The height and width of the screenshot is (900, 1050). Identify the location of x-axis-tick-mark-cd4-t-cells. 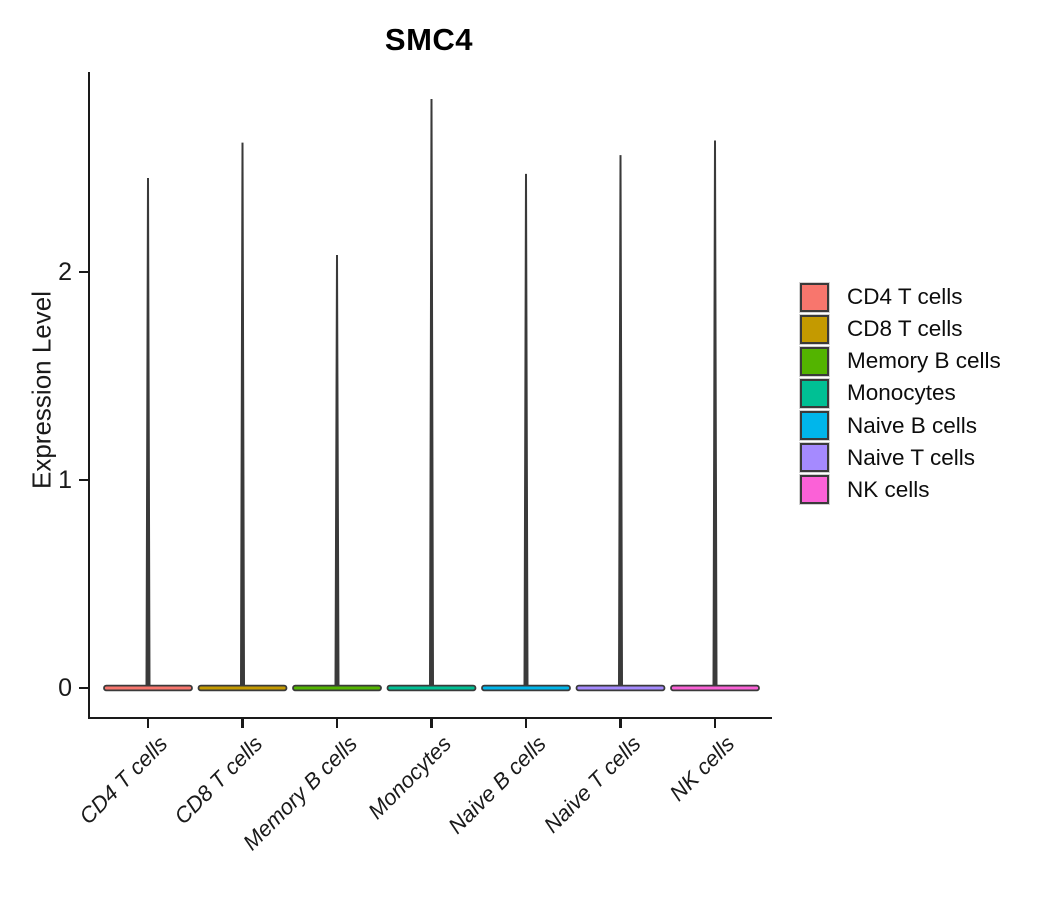
(148, 723).